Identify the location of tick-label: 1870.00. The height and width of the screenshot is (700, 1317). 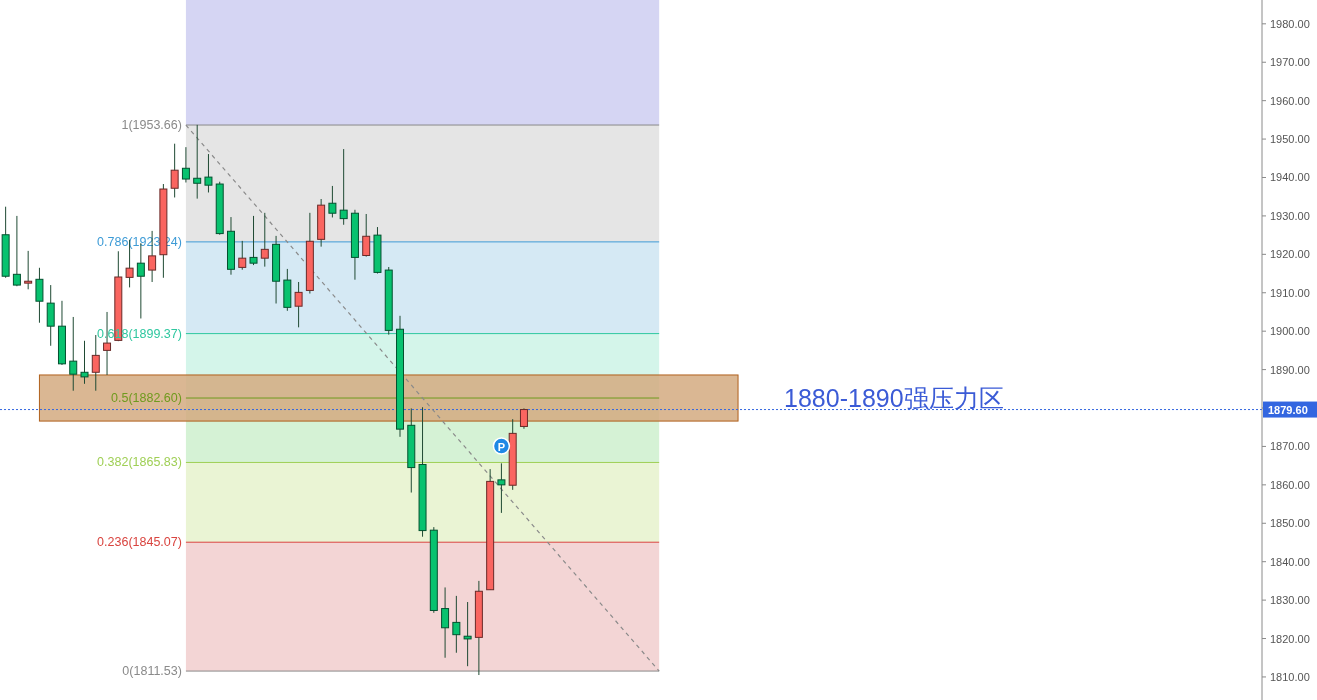
(1290, 446).